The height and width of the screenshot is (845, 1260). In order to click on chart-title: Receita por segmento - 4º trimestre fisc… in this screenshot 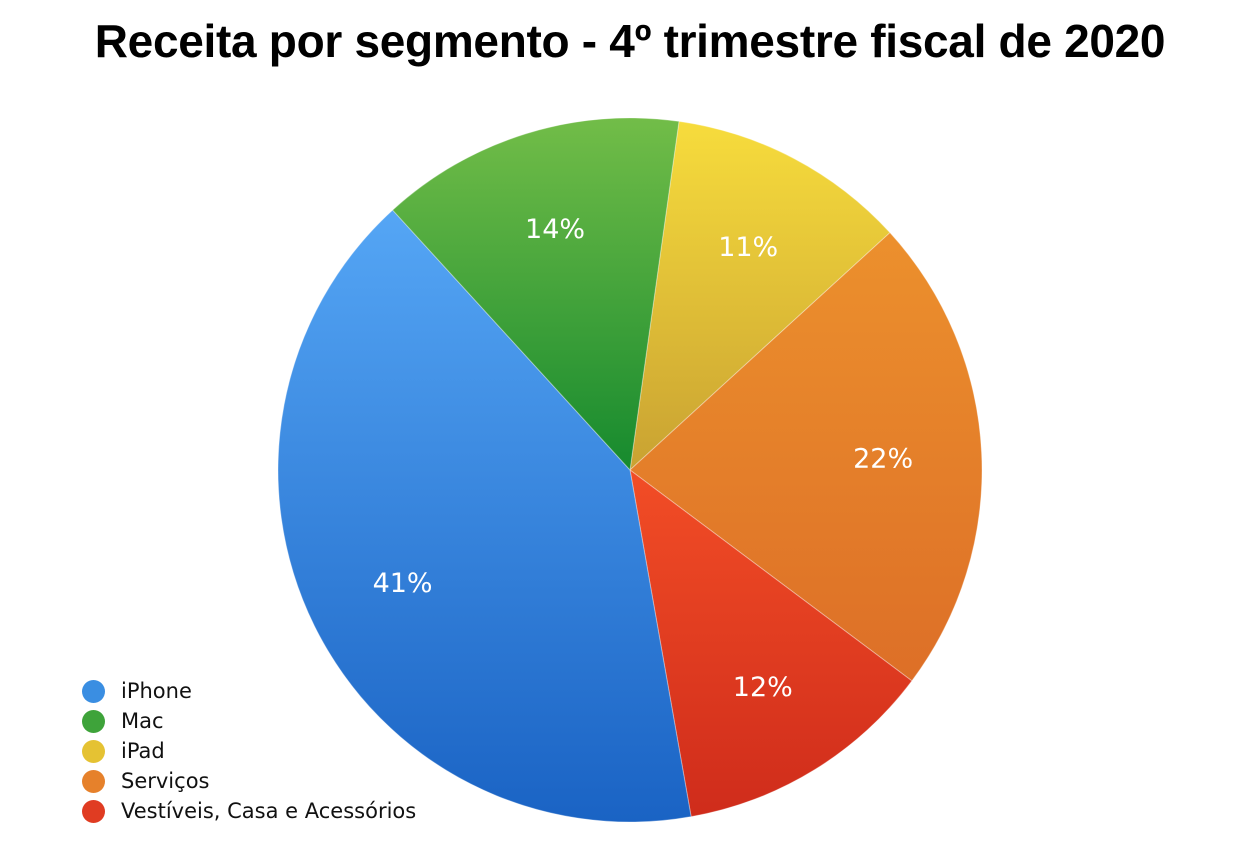, I will do `click(630, 41)`.